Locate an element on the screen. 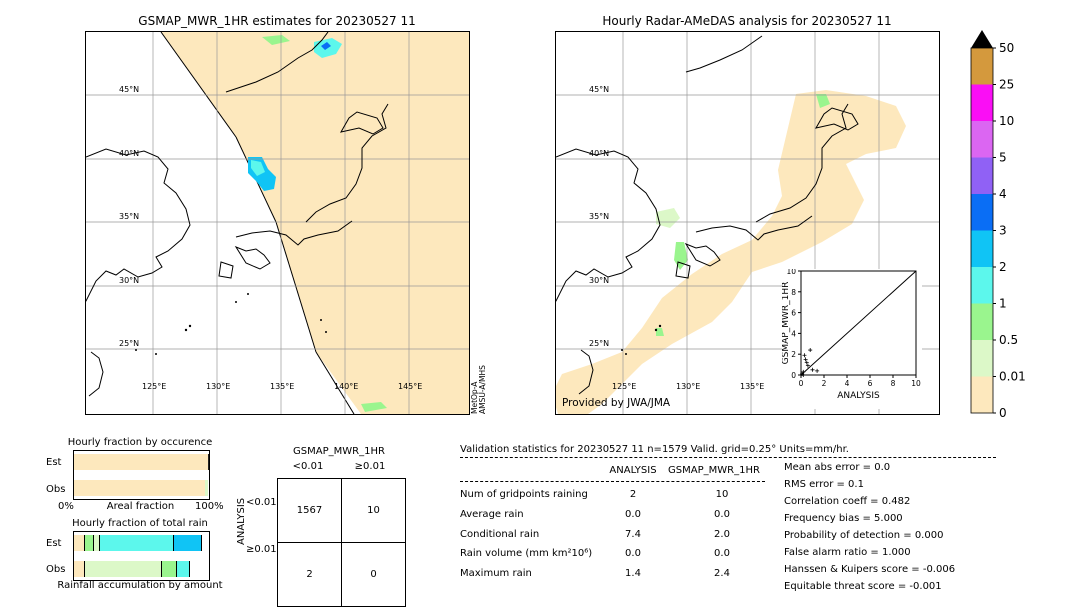 This screenshot has height=612, width=1080. stat-analysis: 1.4 is located at coordinates (633, 573).